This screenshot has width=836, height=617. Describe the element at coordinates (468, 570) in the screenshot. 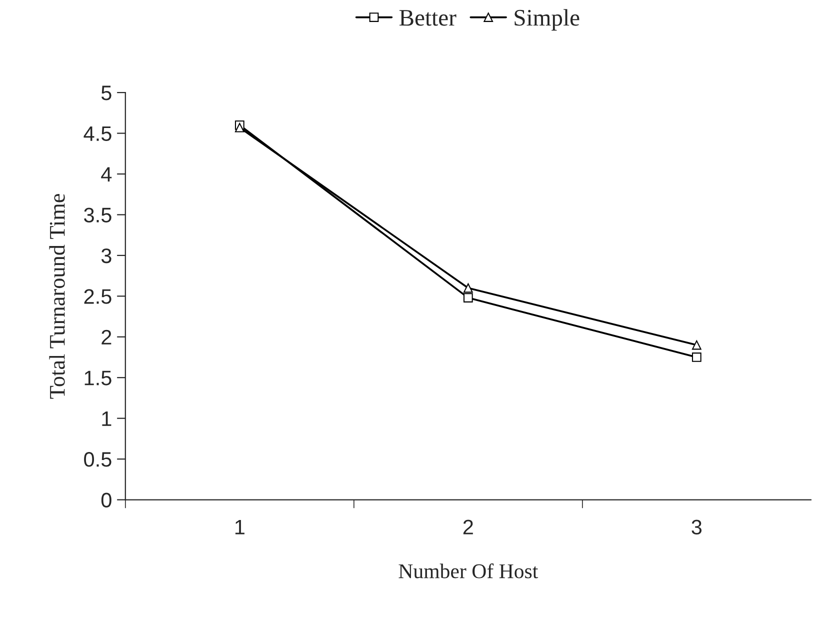

I see `x-axis-title: Number Of Host` at that location.